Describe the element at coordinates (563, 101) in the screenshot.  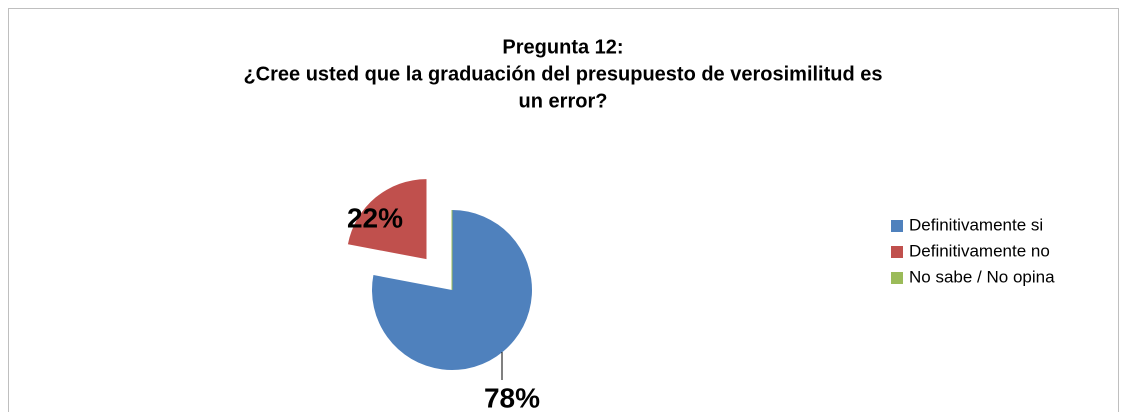
I see `chart-title: un error?` at that location.